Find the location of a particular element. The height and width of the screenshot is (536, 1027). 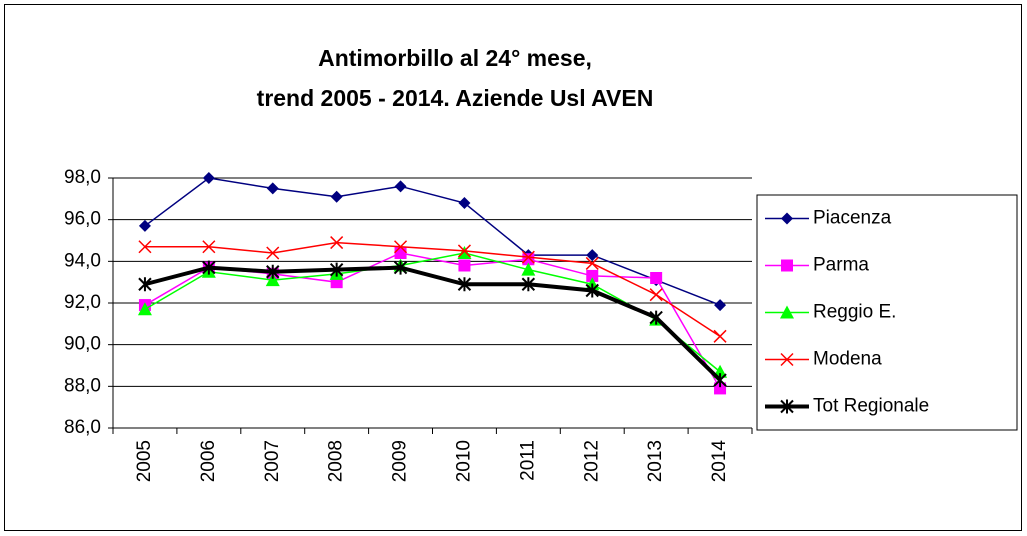

x-tick-label: 2010 is located at coordinates (463, 461).